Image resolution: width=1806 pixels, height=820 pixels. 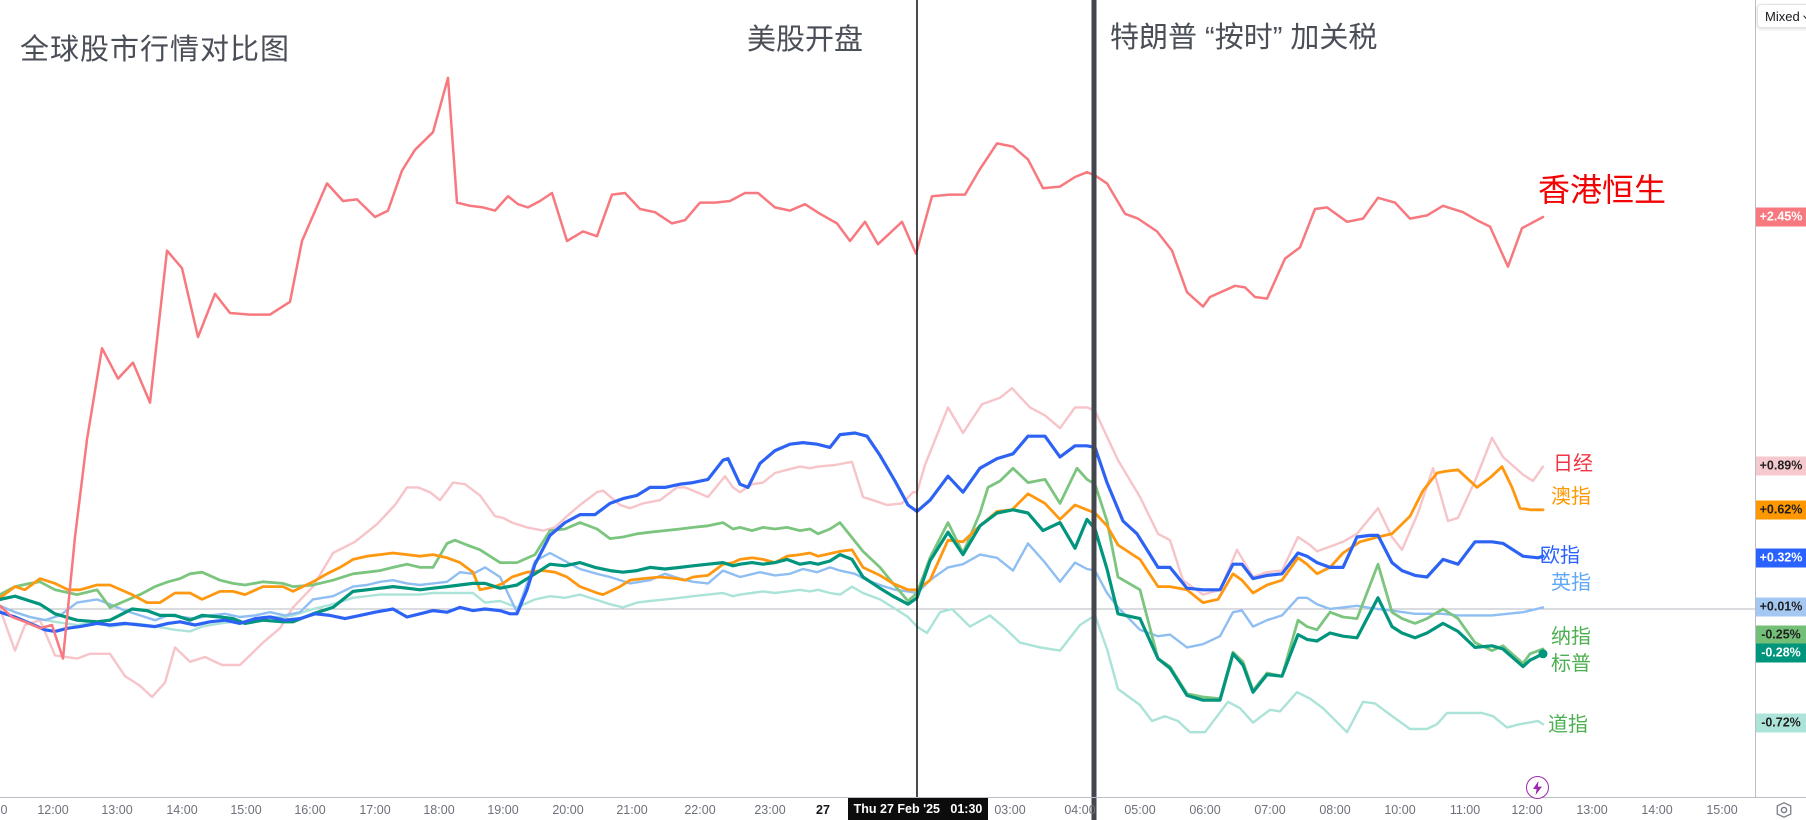 I want to click on x-axis-tick: 23:00, so click(x=770, y=810).